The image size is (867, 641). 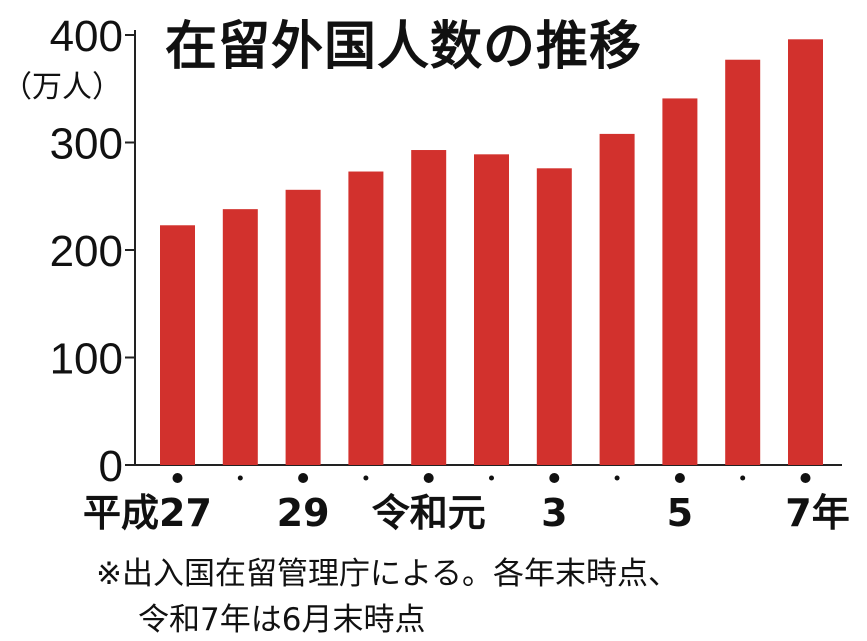 What do you see at coordinates (388, 574) in the screenshot?
I see `footnote-line-1: ※出入国在留管理庁による。各年末時点、` at bounding box center [388, 574].